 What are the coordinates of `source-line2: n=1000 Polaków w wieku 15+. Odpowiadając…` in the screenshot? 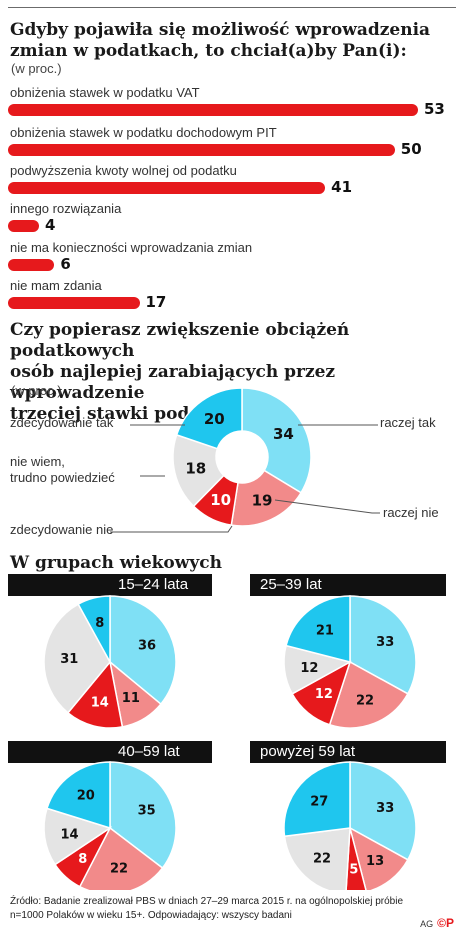 It's located at (151, 915).